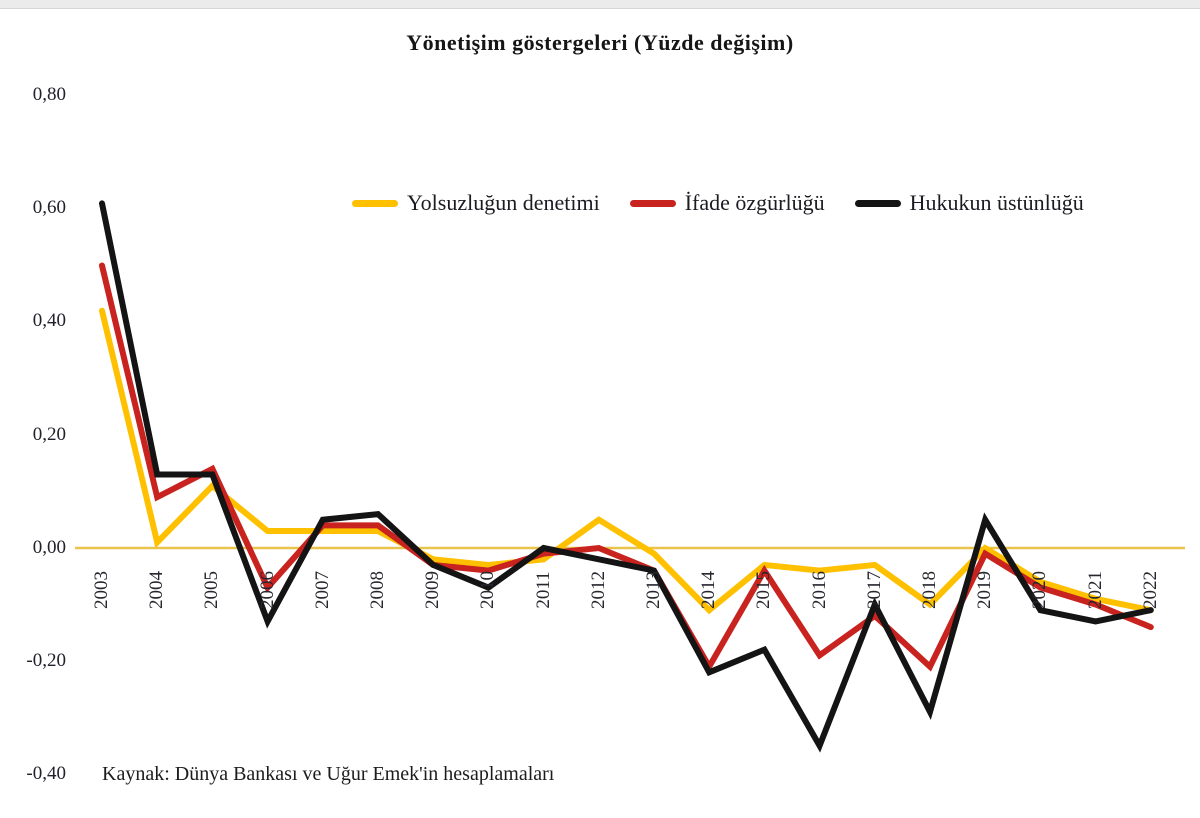 The width and height of the screenshot is (1200, 818). Describe the element at coordinates (598, 590) in the screenshot. I see `x-axis-label: 2012` at that location.